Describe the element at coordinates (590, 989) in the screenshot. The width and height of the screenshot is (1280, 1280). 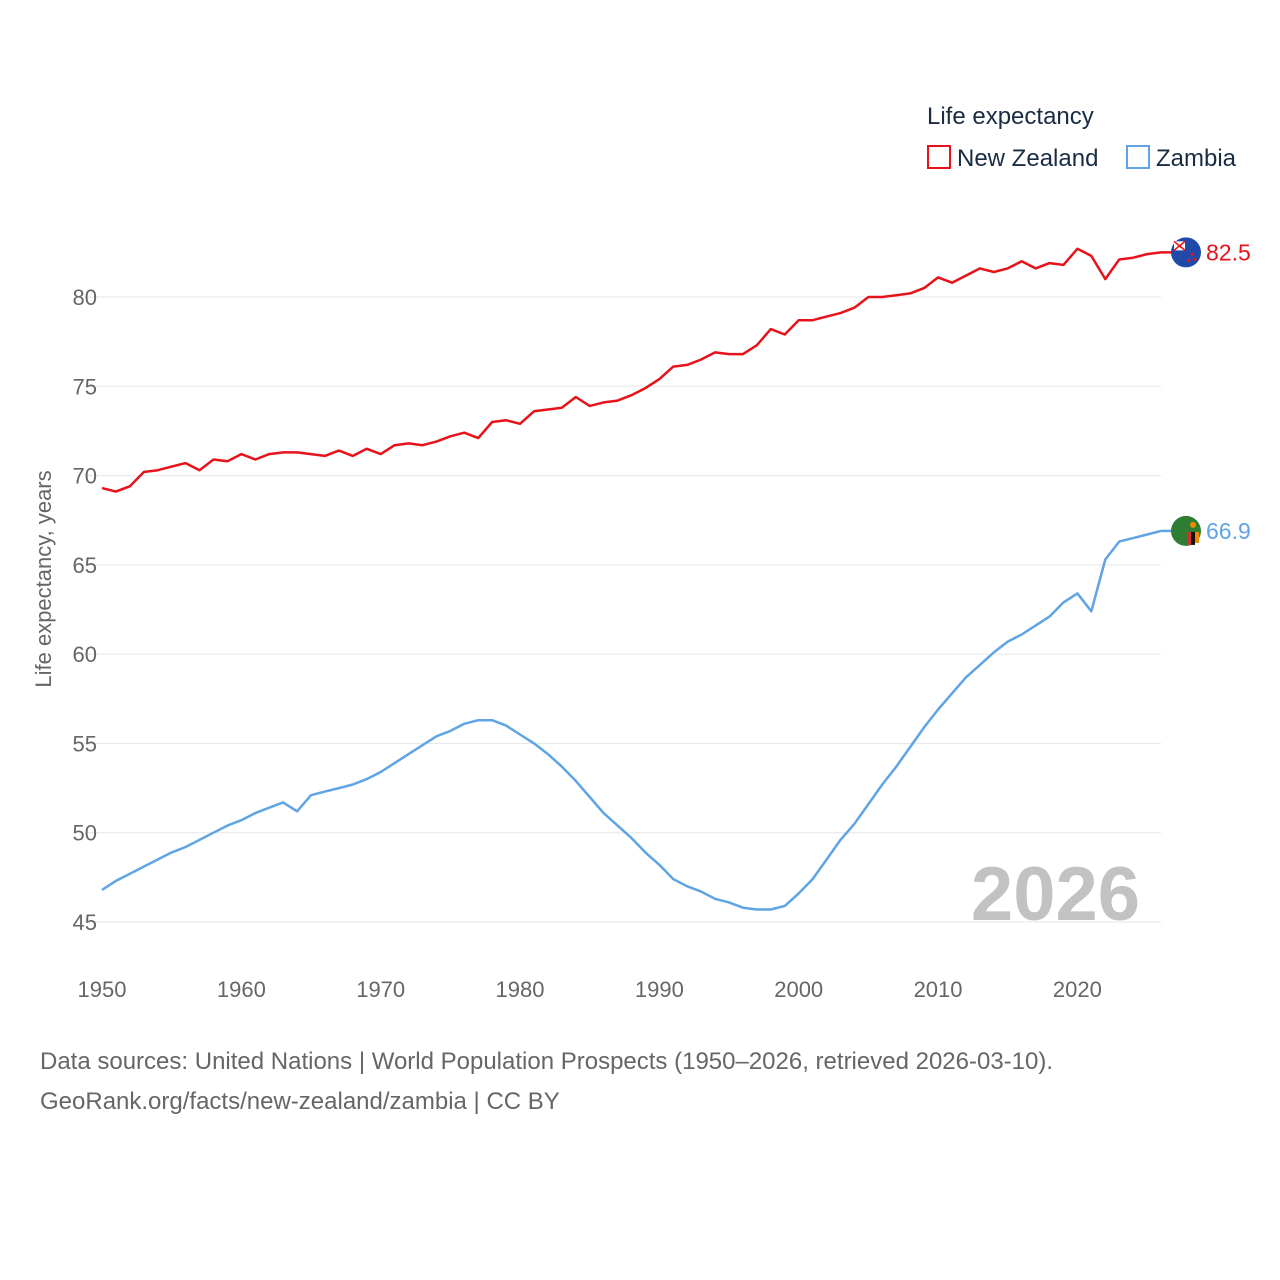
I see `x-axis-ticks: 1950 1960 1970 1980 1990 2000 2010 2020` at that location.